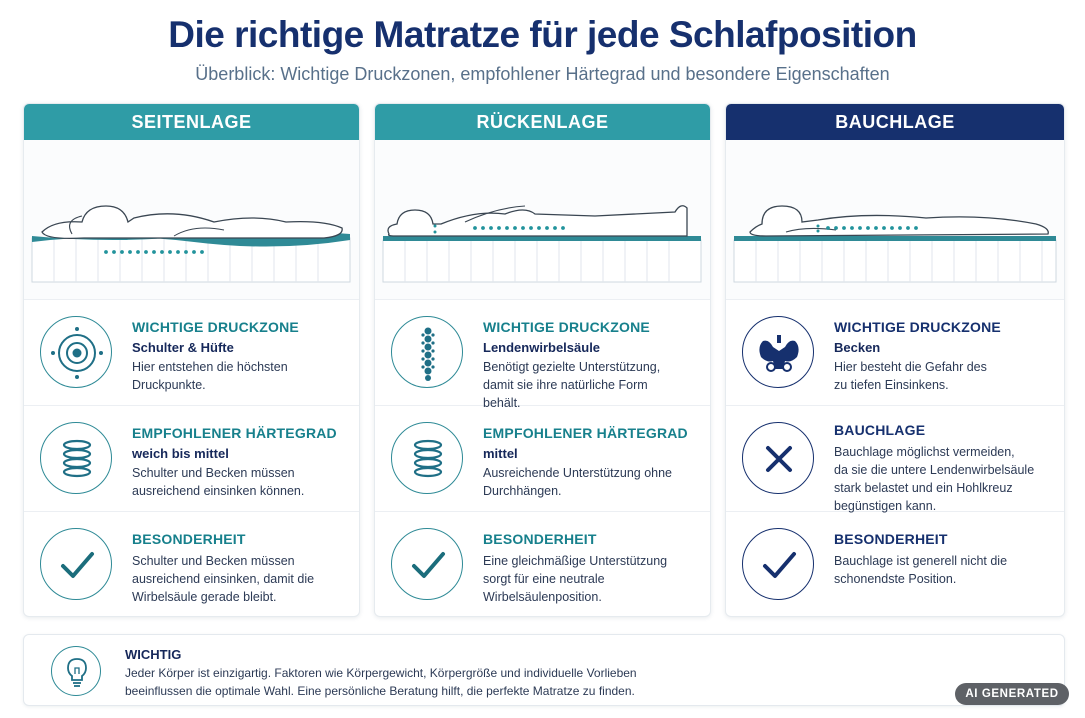 The height and width of the screenshot is (718, 1085). I want to click on section-description: Hier entstehen die höchsten Druckpunkte., so click(210, 376).